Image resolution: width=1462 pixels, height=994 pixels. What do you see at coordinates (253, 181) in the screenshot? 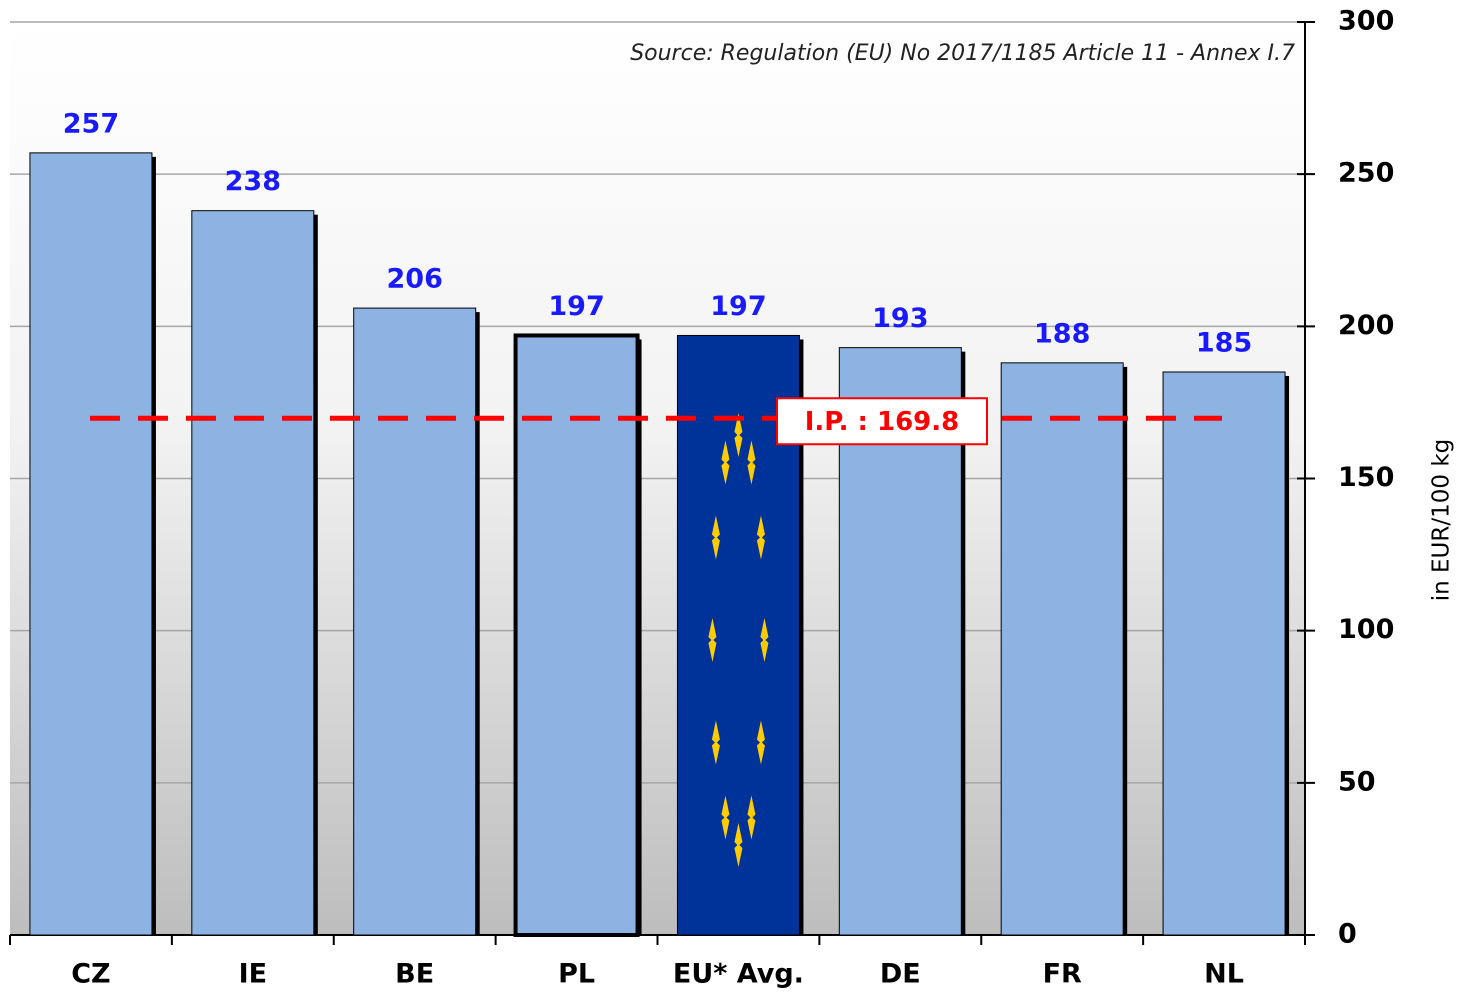
I see `value-label: 238` at bounding box center [253, 181].